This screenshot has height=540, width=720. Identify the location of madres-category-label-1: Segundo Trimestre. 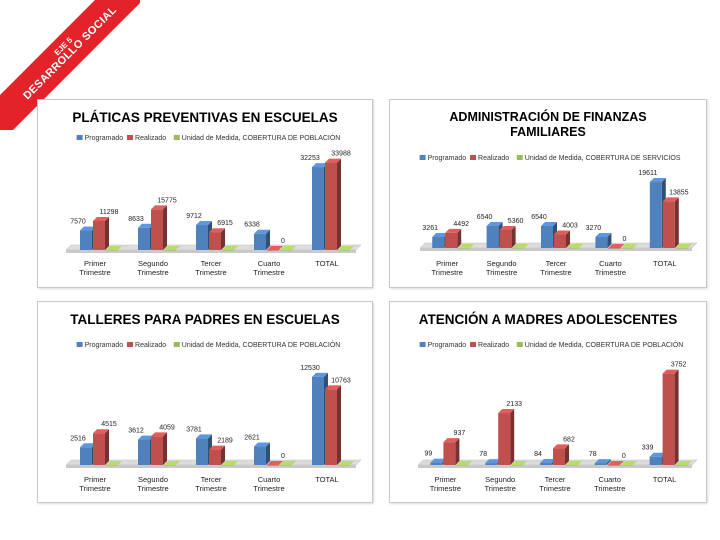
(500, 484).